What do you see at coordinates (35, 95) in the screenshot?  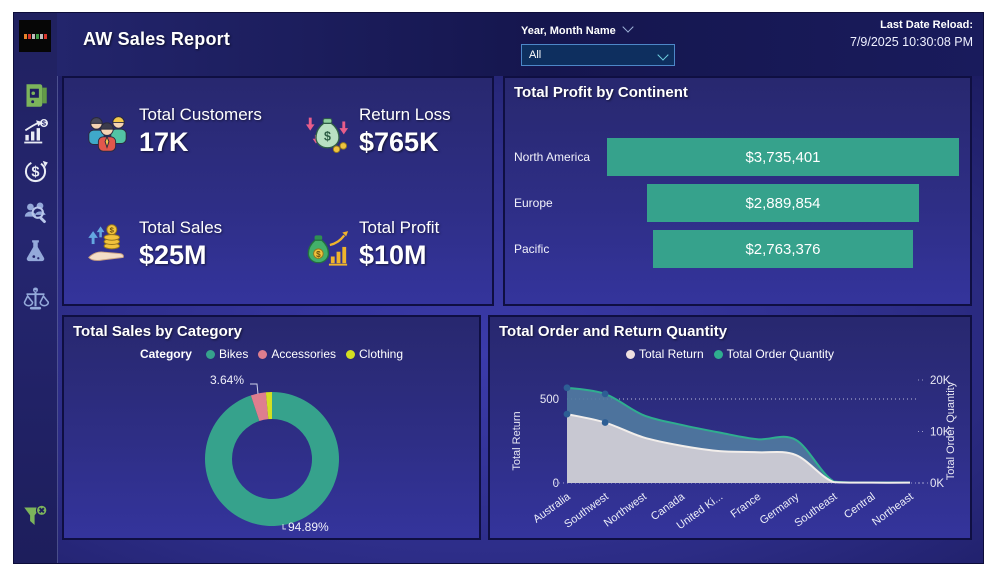 I see `door-icon` at bounding box center [35, 95].